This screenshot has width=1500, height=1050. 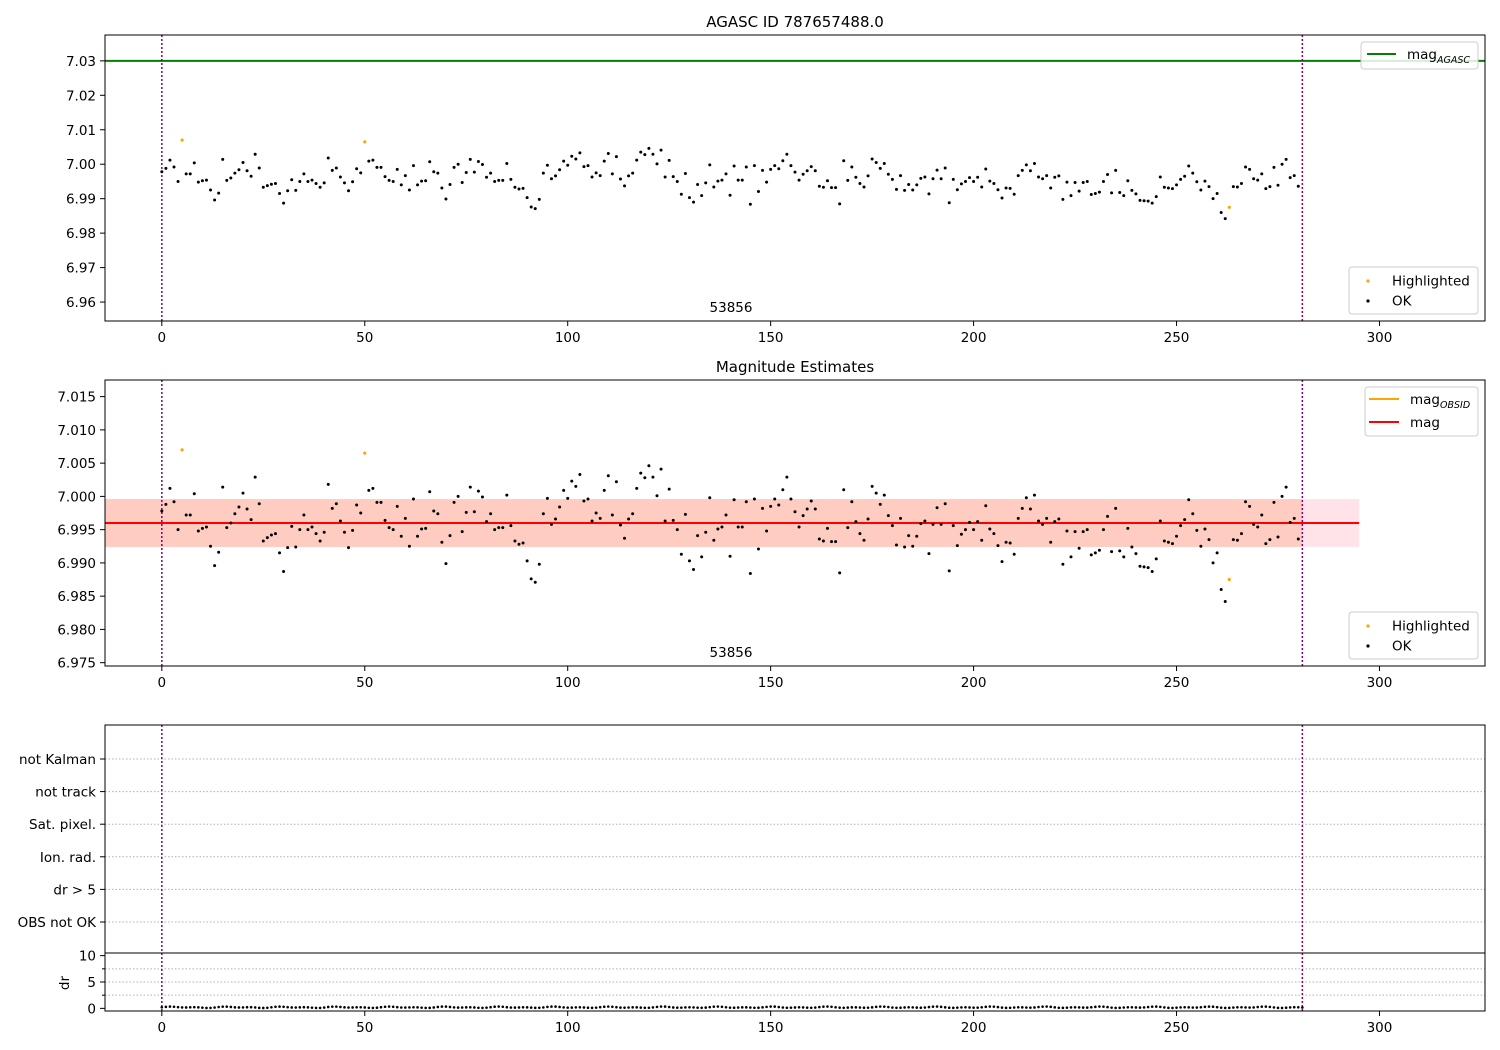 I want to click on x-tick-label: 250, so click(x=1177, y=338).